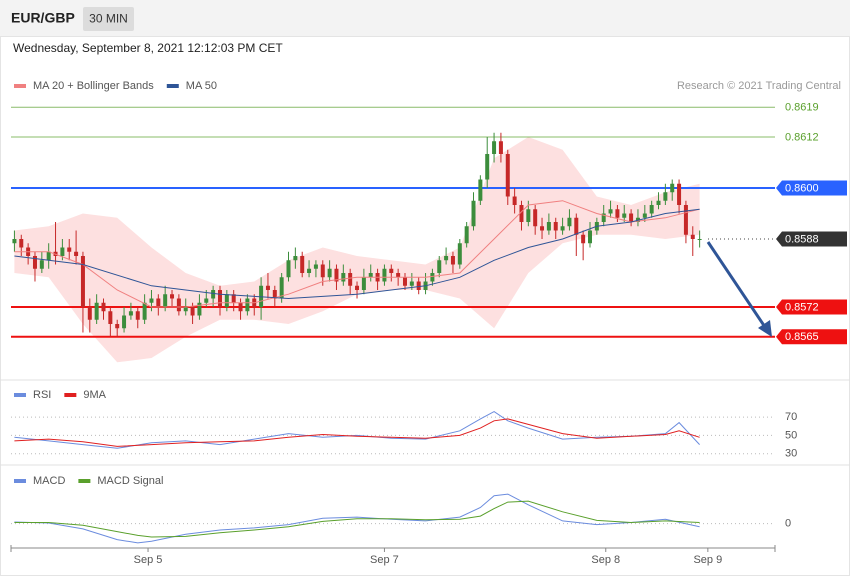  Describe the element at coordinates (802, 108) in the screenshot. I see `level-label: 0.8619` at that location.